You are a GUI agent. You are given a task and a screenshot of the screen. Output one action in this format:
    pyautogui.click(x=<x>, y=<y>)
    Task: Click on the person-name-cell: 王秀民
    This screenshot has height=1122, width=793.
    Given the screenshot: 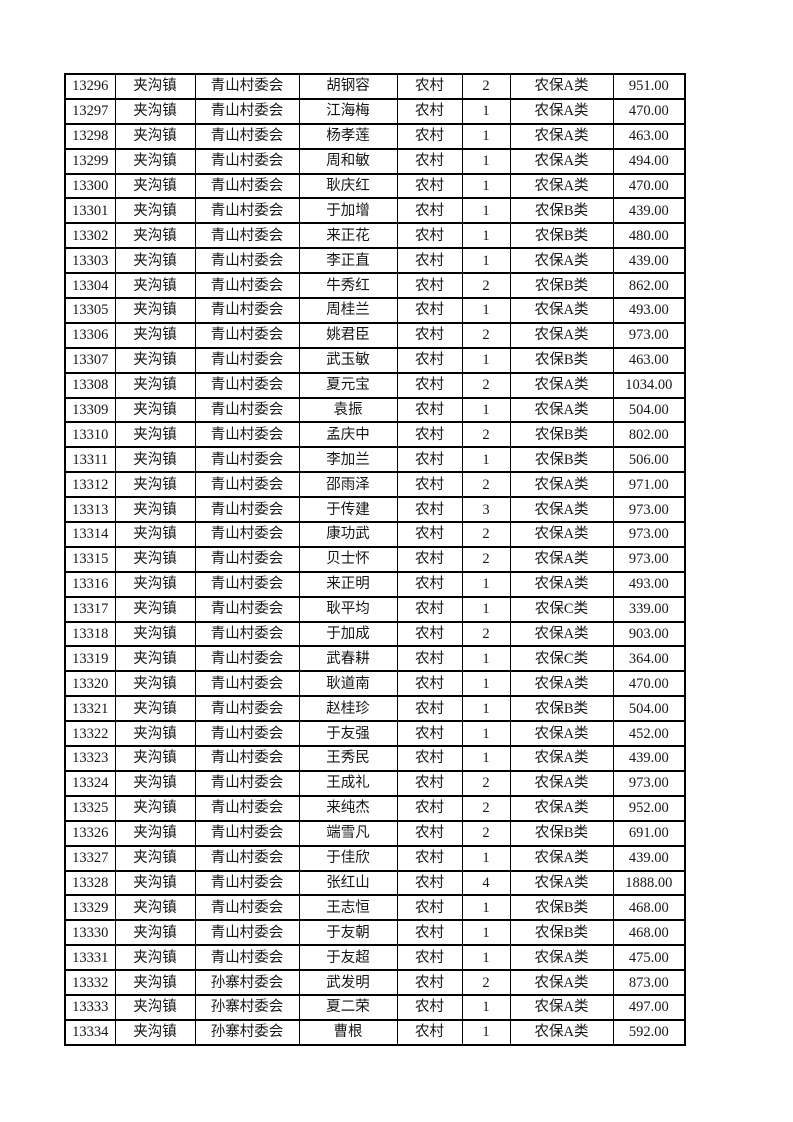 What is the action you would take?
    pyautogui.click(x=348, y=758)
    